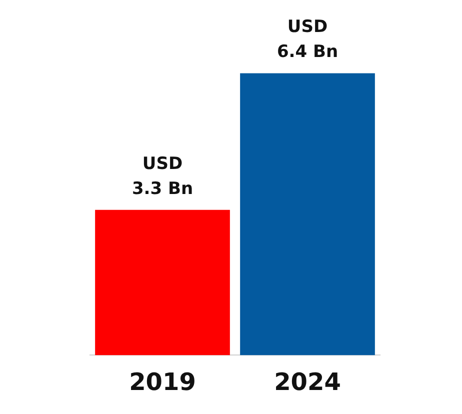 This screenshot has width=462, height=414. Describe the element at coordinates (163, 176) in the screenshot. I see `data-label: USD 3.3 Bn` at that location.